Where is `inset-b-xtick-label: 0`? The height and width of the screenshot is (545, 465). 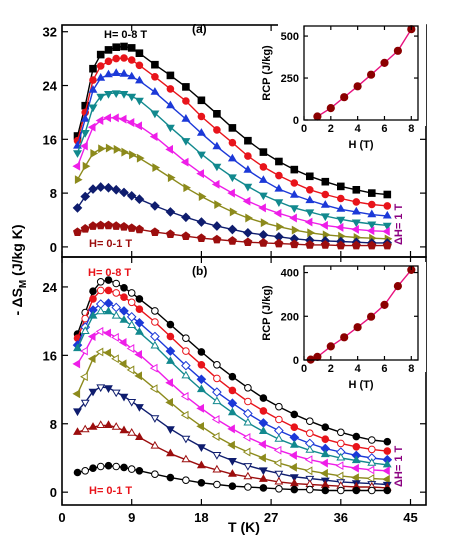
inset-b-xtick-label: 0 is located at coordinates (304, 369).